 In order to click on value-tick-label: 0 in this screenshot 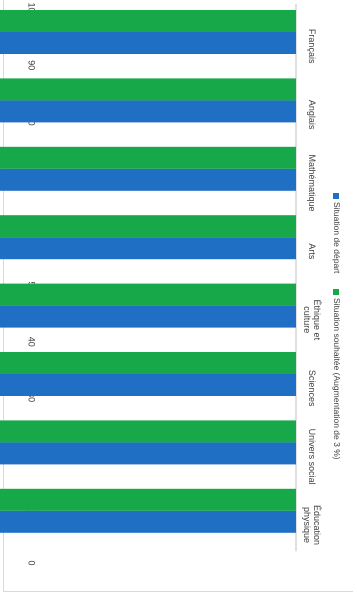, I will do `click(32, 562)`.